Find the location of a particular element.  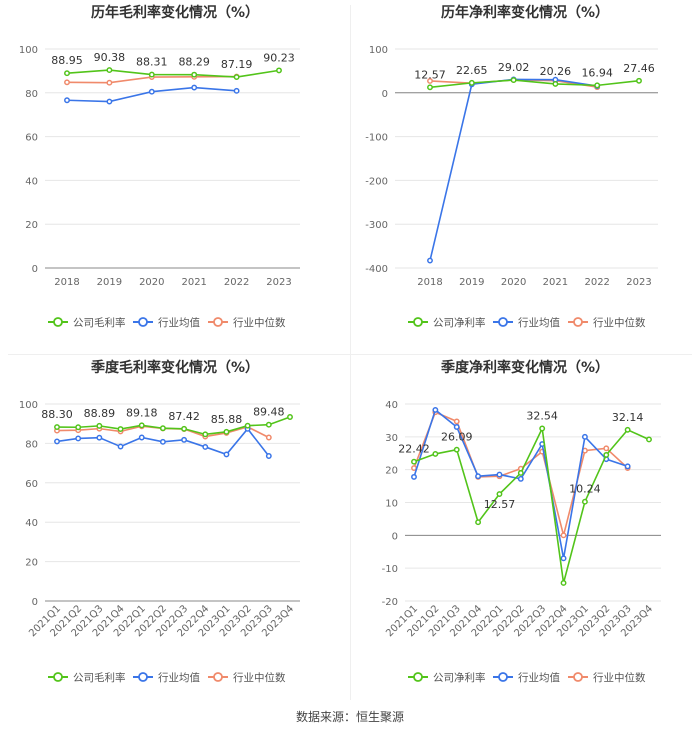

data-label: 90.38 is located at coordinates (110, 57).